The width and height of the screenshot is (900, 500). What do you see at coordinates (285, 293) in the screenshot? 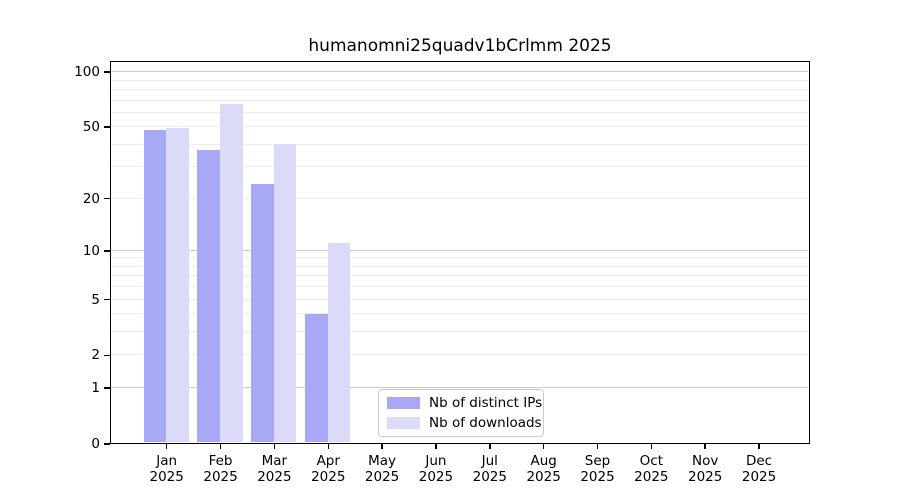
I see `bar-downloads-mar-2025` at bounding box center [285, 293].